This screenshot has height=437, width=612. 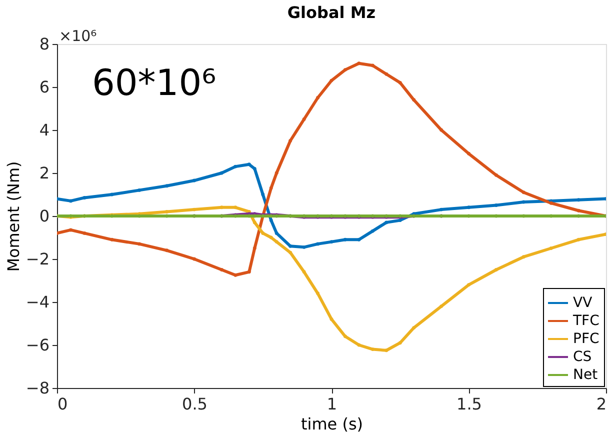 I want to click on x-tick-label: 1, so click(x=332, y=404).